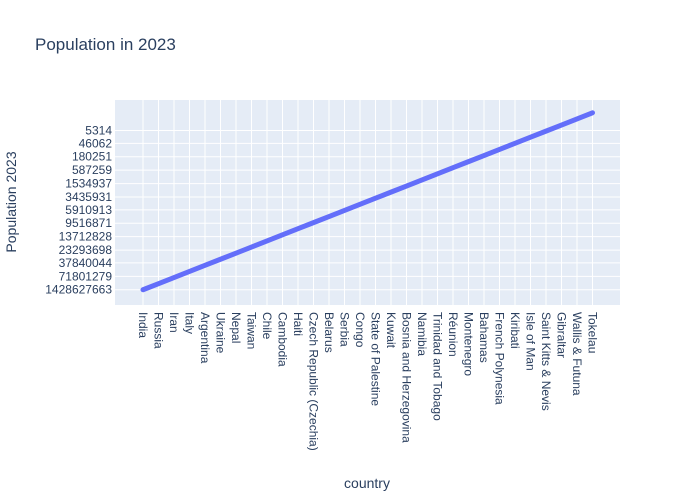 The image size is (700, 500). What do you see at coordinates (88, 210) in the screenshot?
I see `y-tick-label: 5910913` at bounding box center [88, 210].